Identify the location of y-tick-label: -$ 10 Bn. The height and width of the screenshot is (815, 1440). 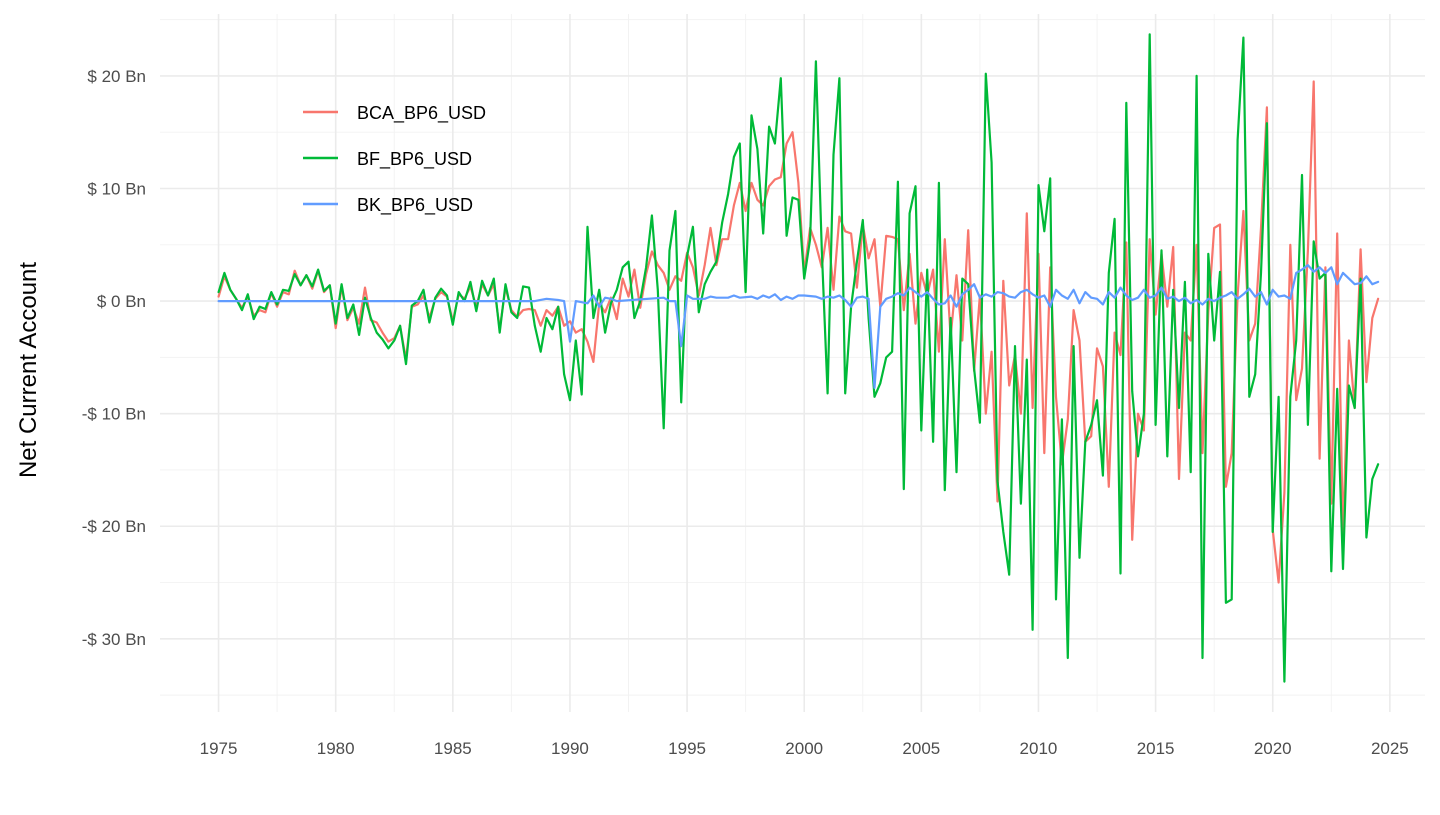
(114, 414).